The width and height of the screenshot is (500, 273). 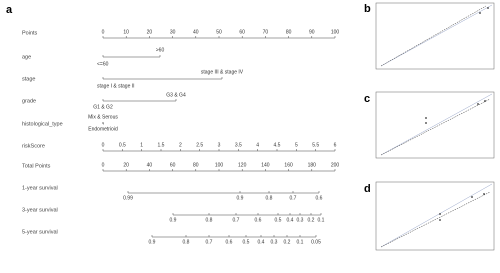 I want to click on tick-label: 0.05, so click(x=316, y=242).